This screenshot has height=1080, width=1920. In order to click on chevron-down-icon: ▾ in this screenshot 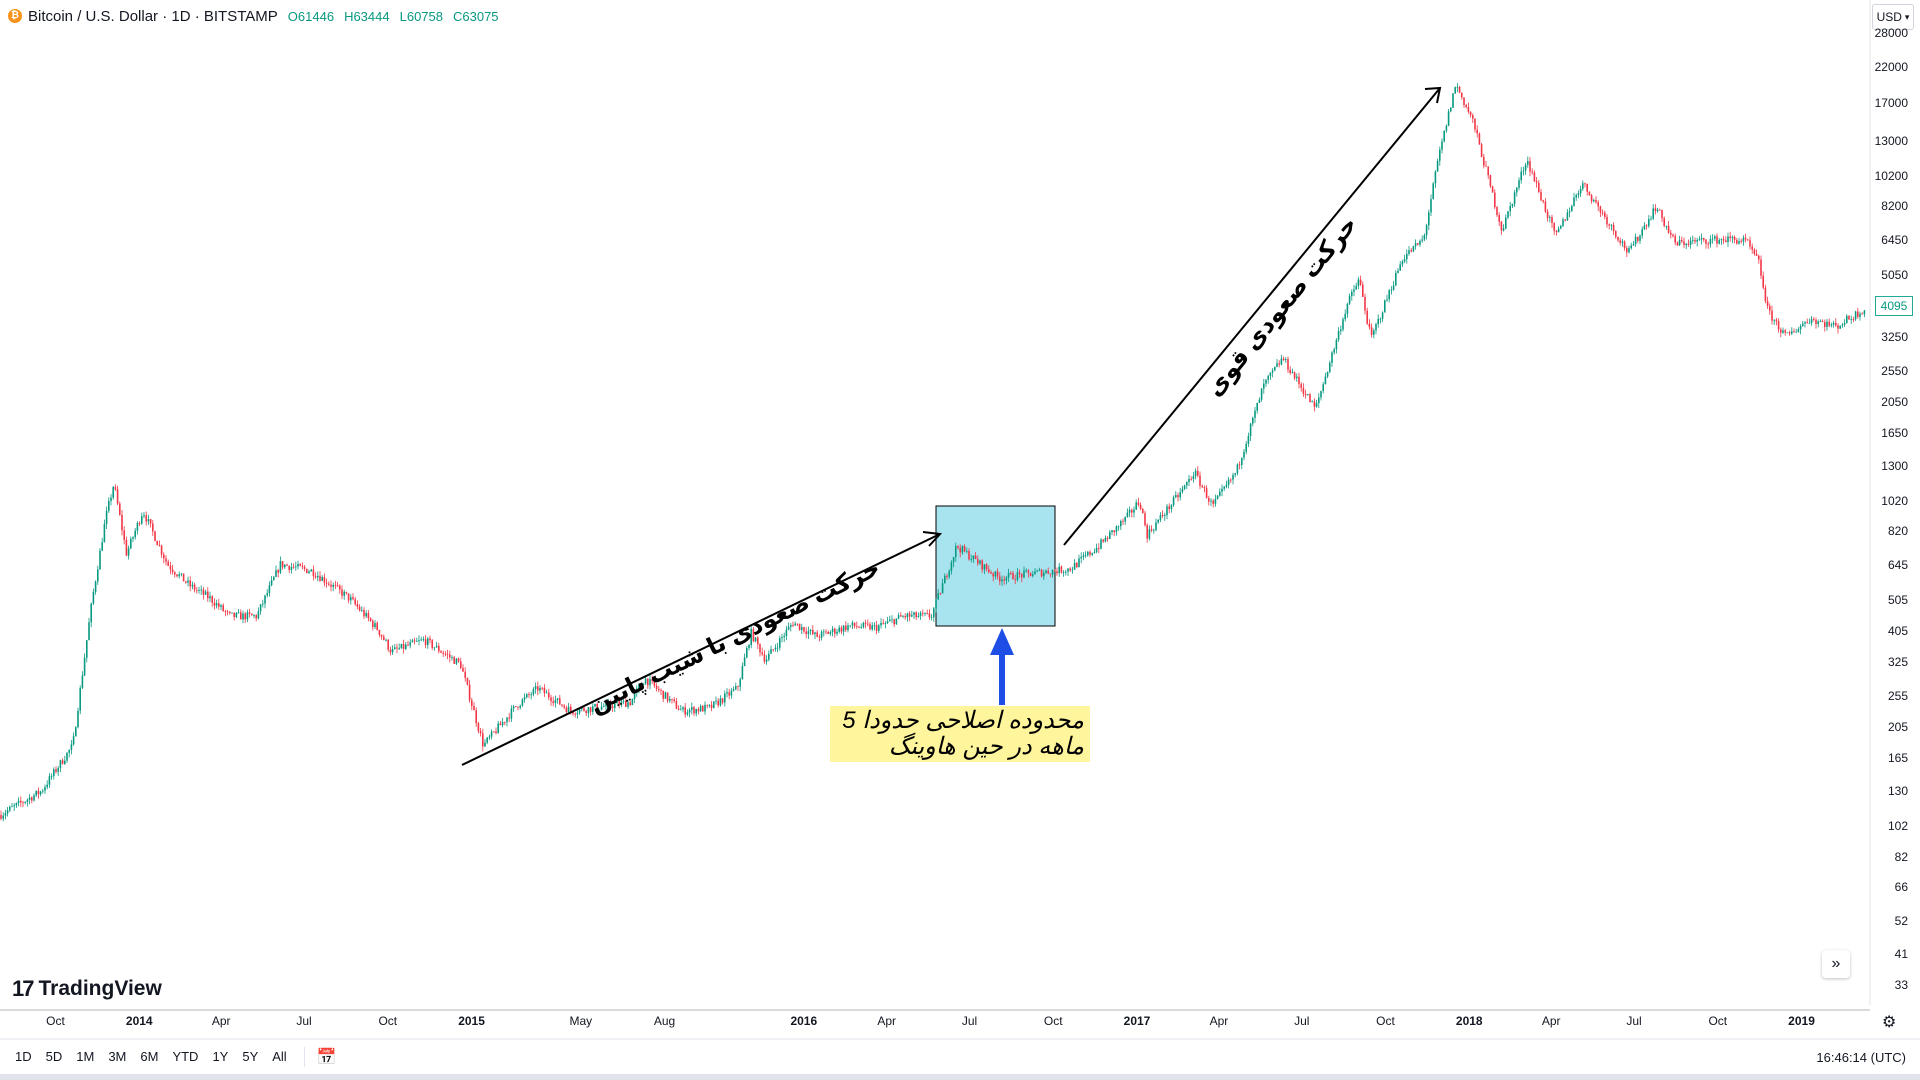, I will do `click(1907, 16)`.